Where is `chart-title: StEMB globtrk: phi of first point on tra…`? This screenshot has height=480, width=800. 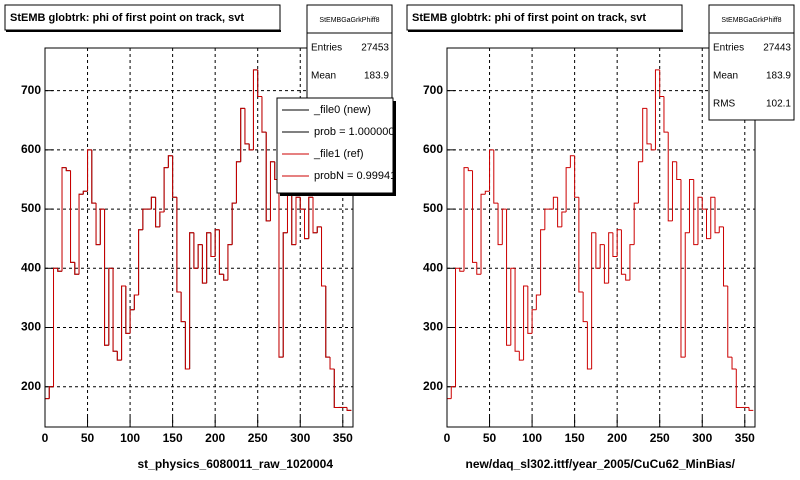 chart-title: StEMB globtrk: phi of first point on tra… is located at coordinates (529, 18).